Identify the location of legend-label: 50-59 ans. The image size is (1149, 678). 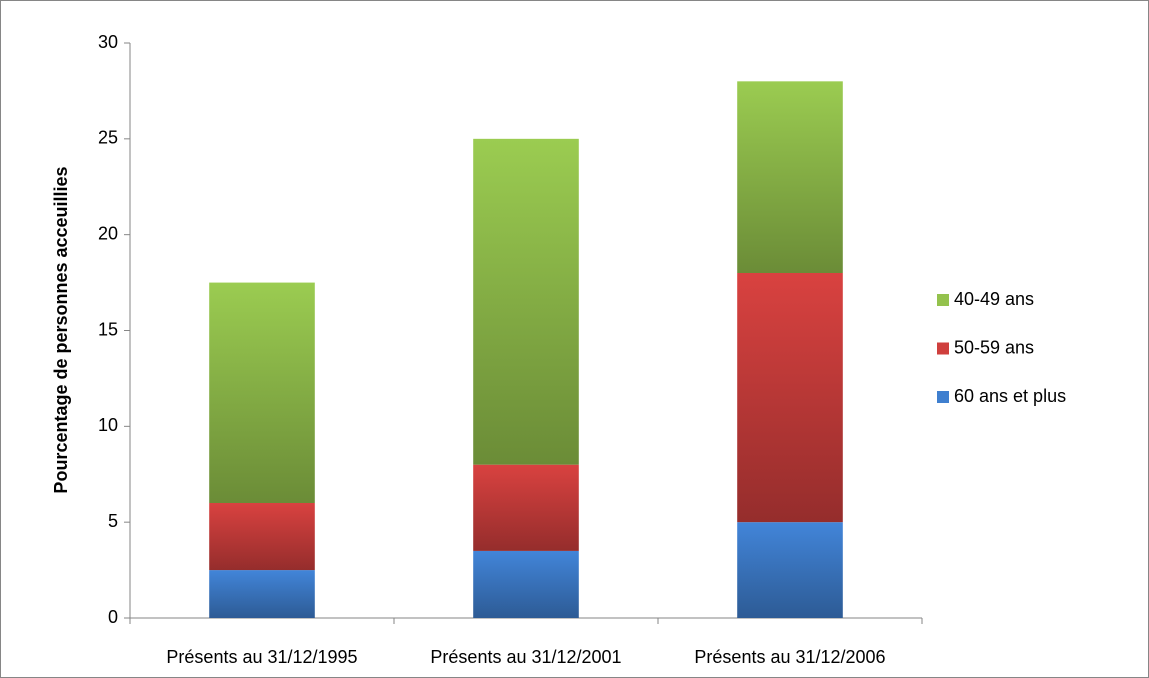
(994, 347).